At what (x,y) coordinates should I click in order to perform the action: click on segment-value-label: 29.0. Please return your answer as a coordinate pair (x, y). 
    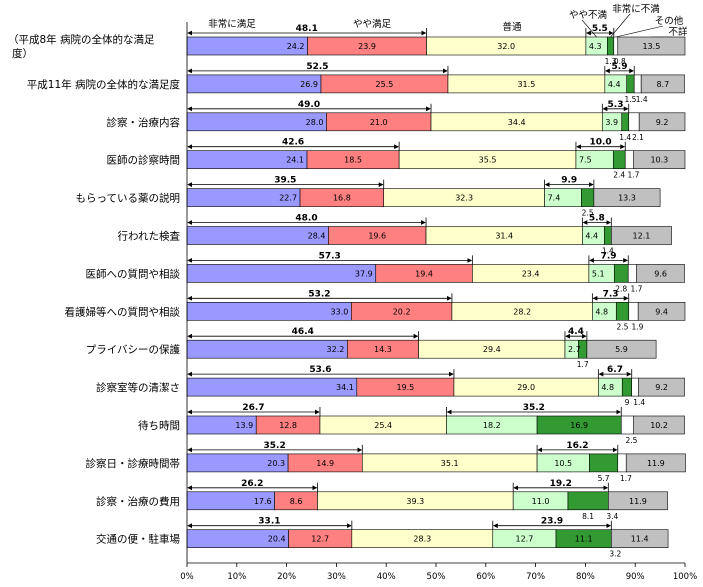
    Looking at the image, I should click on (526, 387).